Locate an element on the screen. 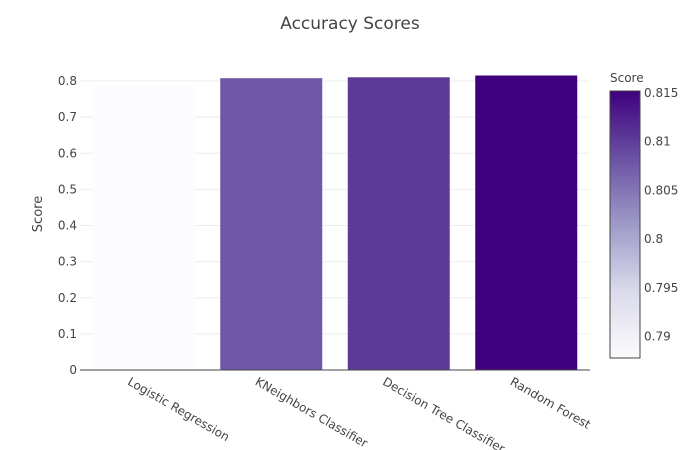 The height and width of the screenshot is (450, 700). x-tick-label: Random Forest is located at coordinates (550, 402).